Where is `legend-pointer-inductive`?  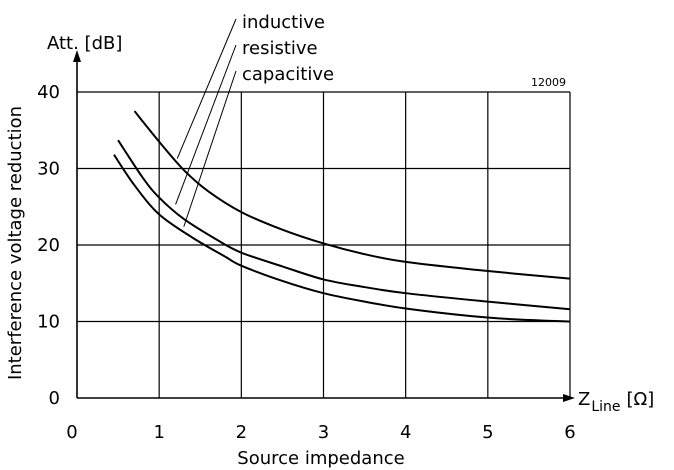 legend-pointer-inductive is located at coordinates (206, 88).